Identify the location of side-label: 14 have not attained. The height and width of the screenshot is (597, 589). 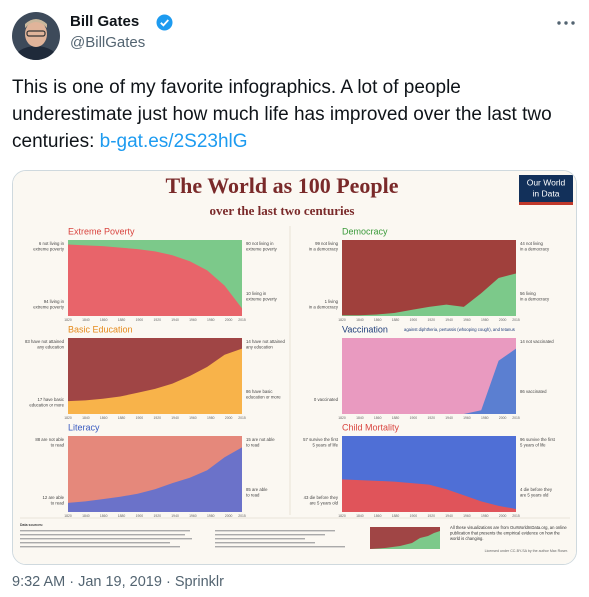
(266, 341).